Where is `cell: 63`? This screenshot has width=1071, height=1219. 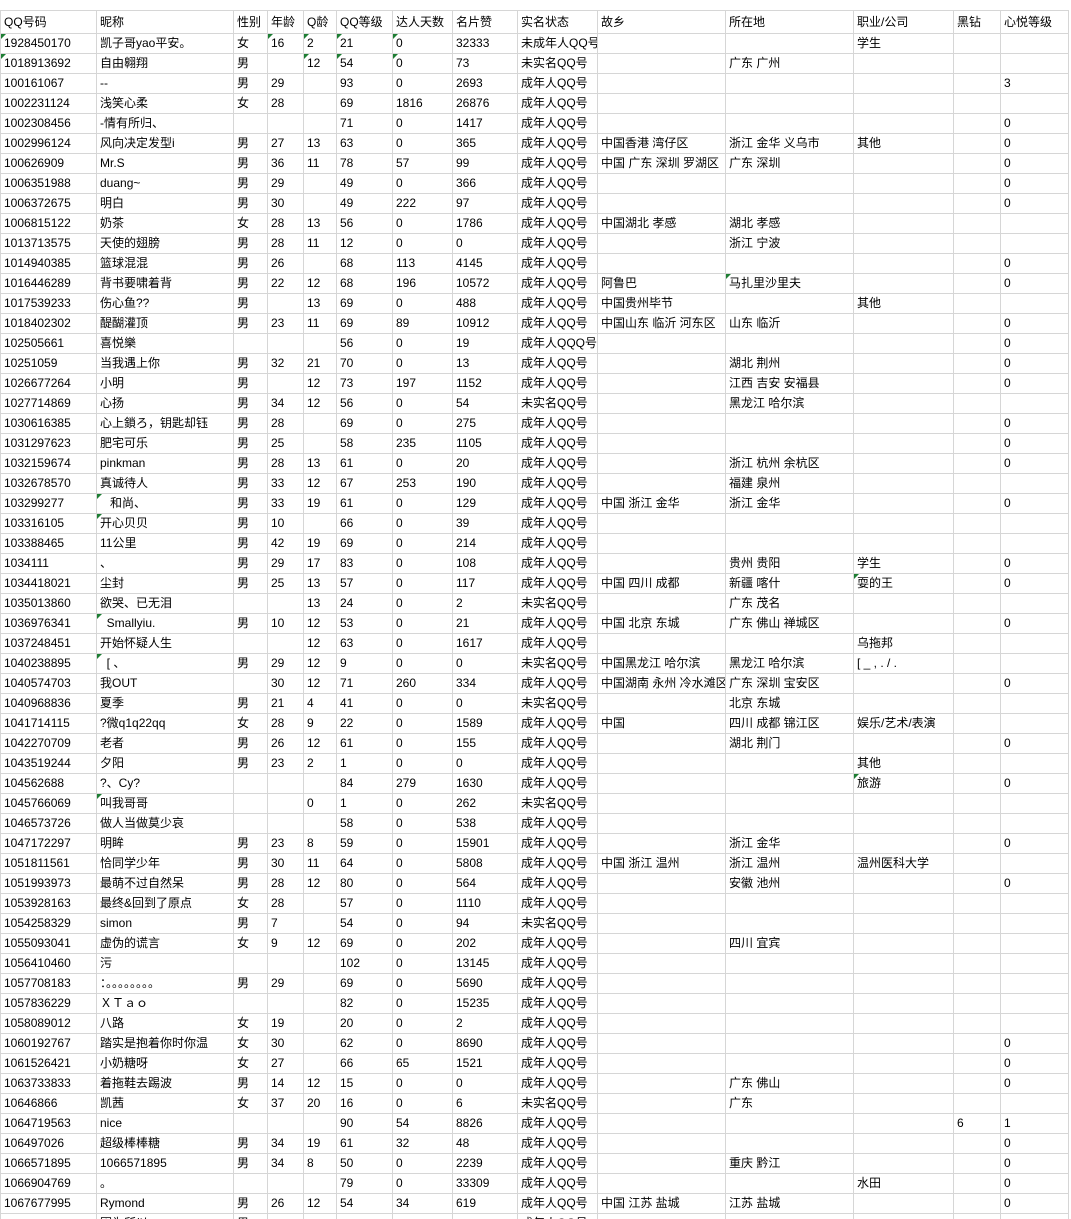
cell: 63 is located at coordinates (364, 643).